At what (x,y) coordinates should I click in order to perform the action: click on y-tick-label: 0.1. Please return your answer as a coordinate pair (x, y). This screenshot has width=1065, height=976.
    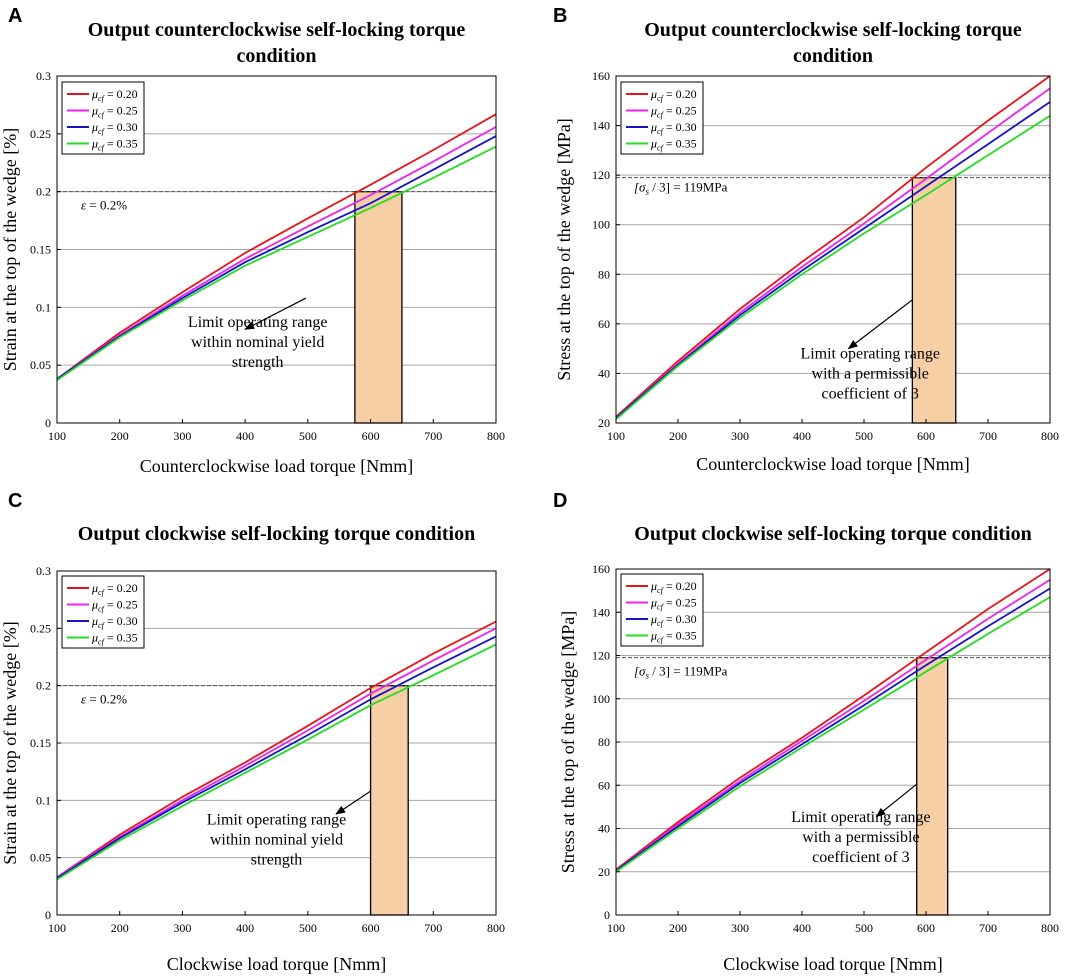
    Looking at the image, I should click on (43, 800).